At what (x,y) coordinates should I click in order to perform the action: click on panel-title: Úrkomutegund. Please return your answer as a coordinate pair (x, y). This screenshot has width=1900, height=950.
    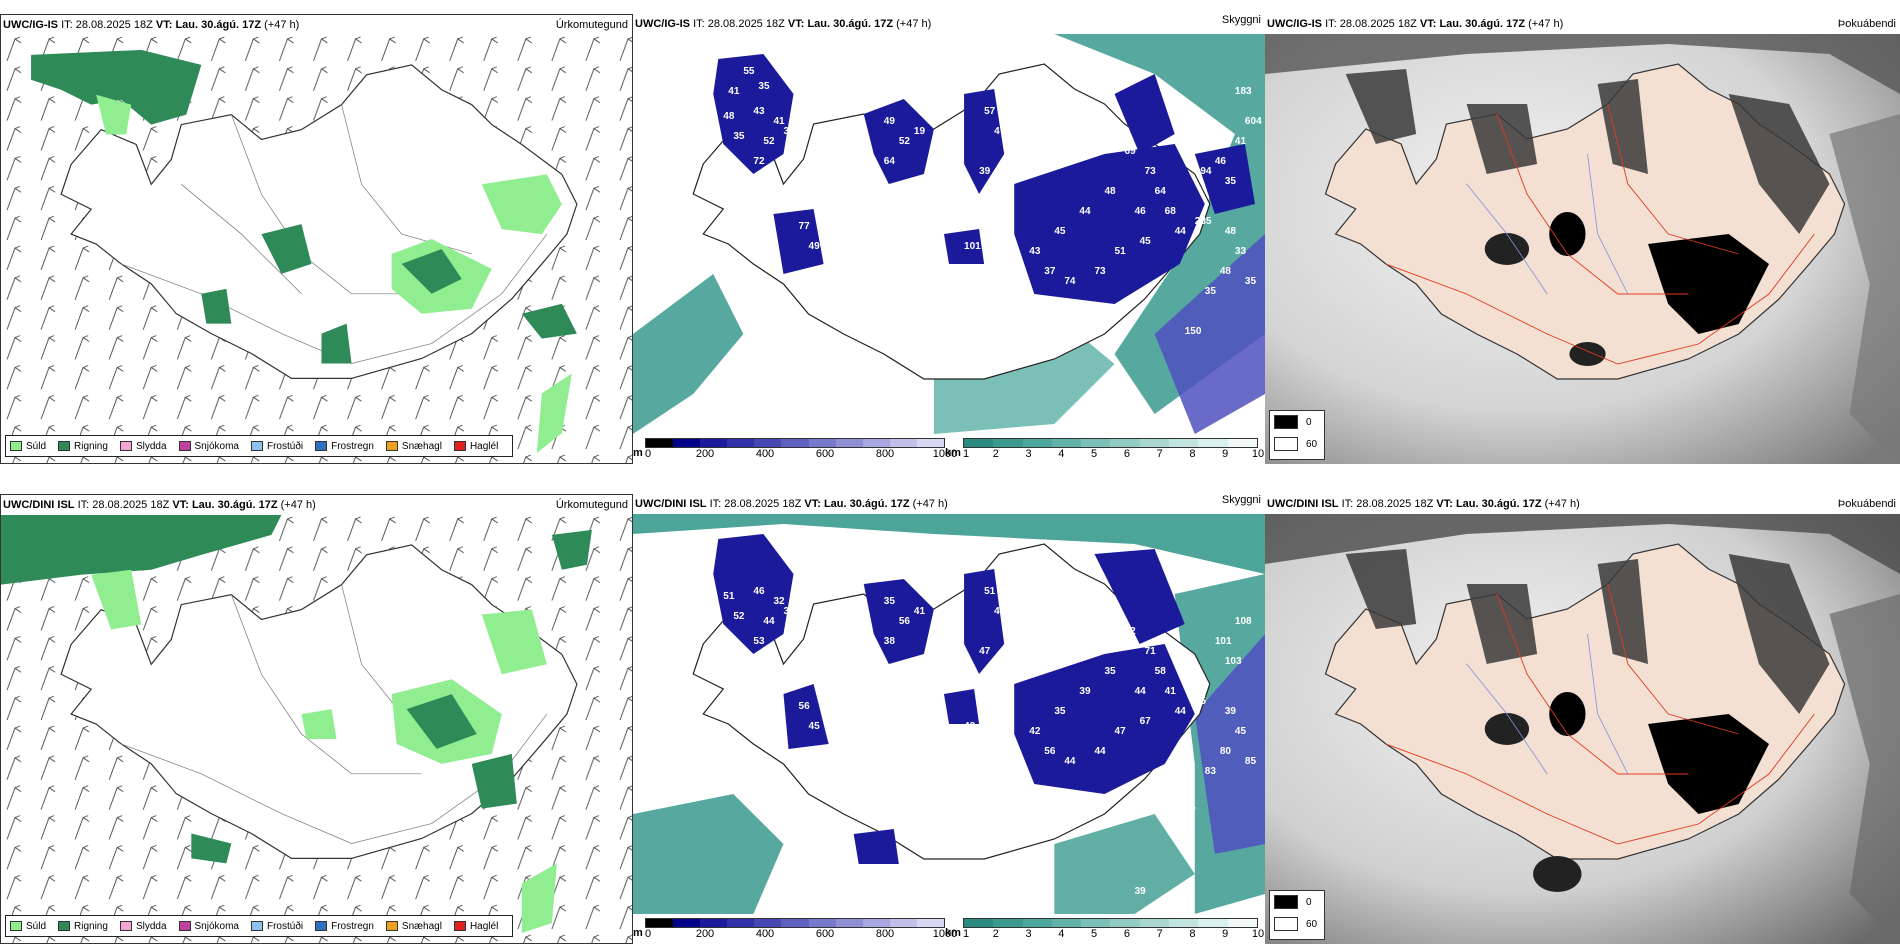
    Looking at the image, I should click on (591, 505).